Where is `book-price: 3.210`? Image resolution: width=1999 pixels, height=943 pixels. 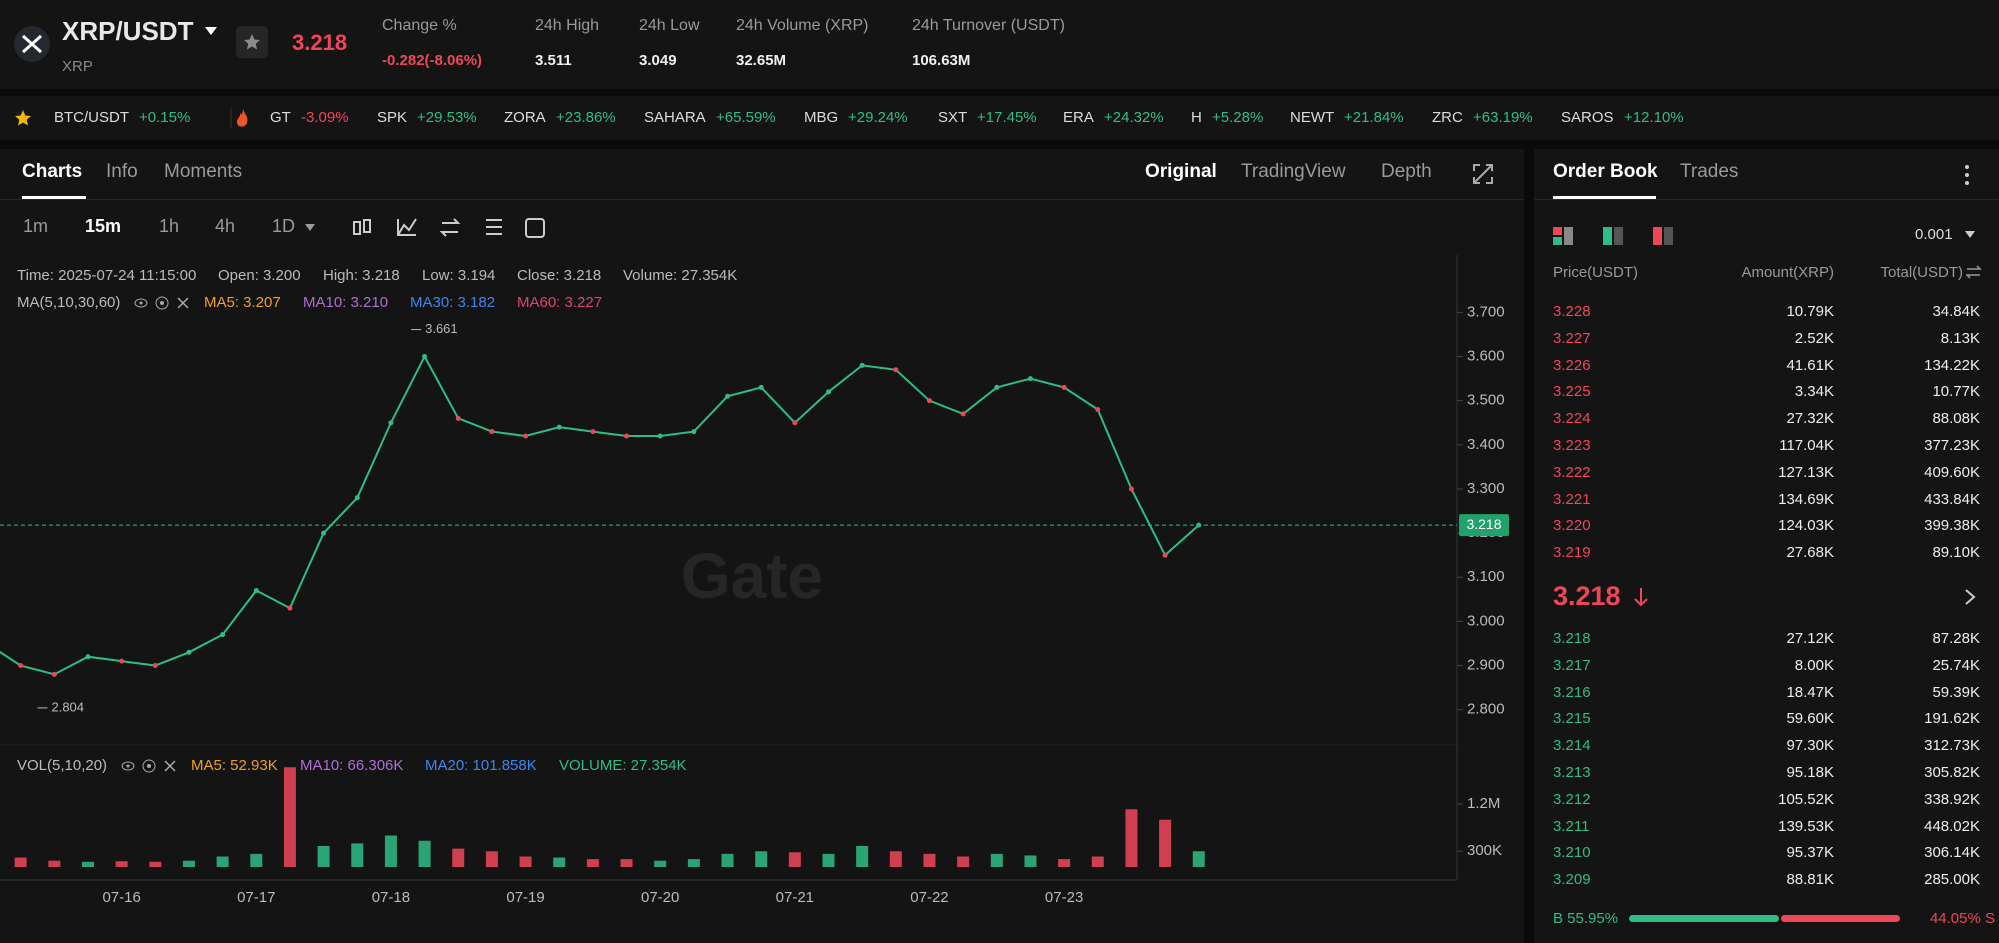 book-price: 3.210 is located at coordinates (1572, 853).